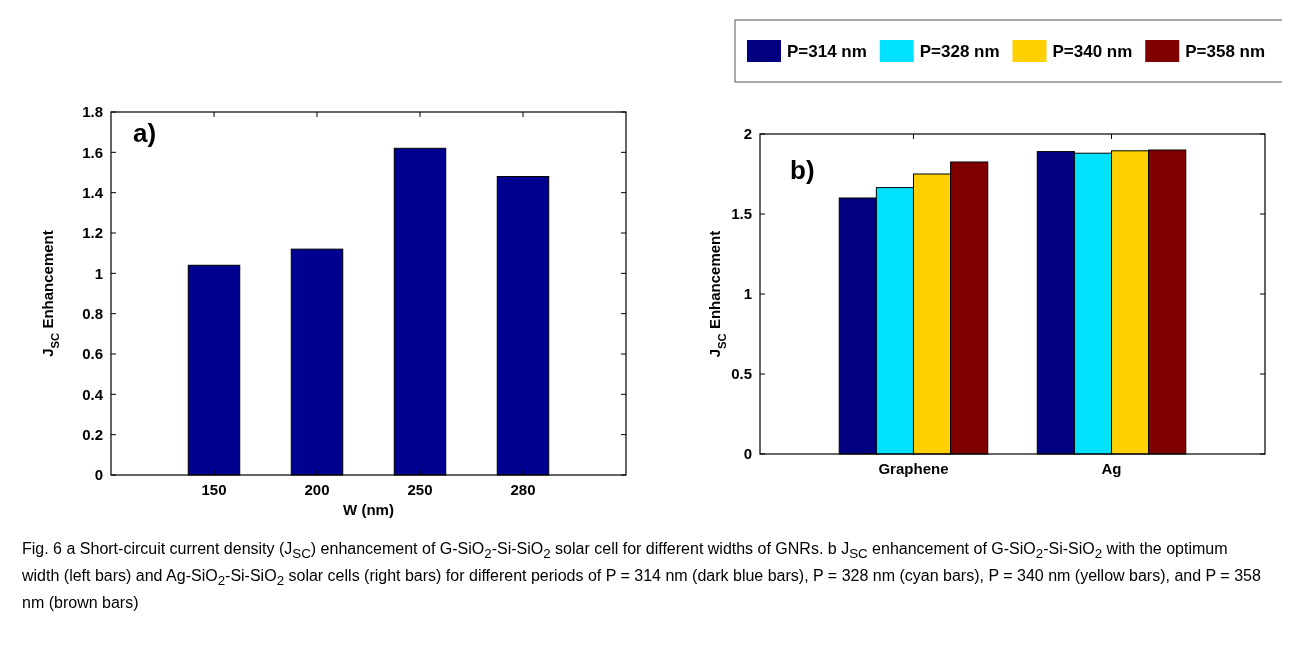  Describe the element at coordinates (92, 434) in the screenshot. I see `y-tick-label: 0.2` at that location.